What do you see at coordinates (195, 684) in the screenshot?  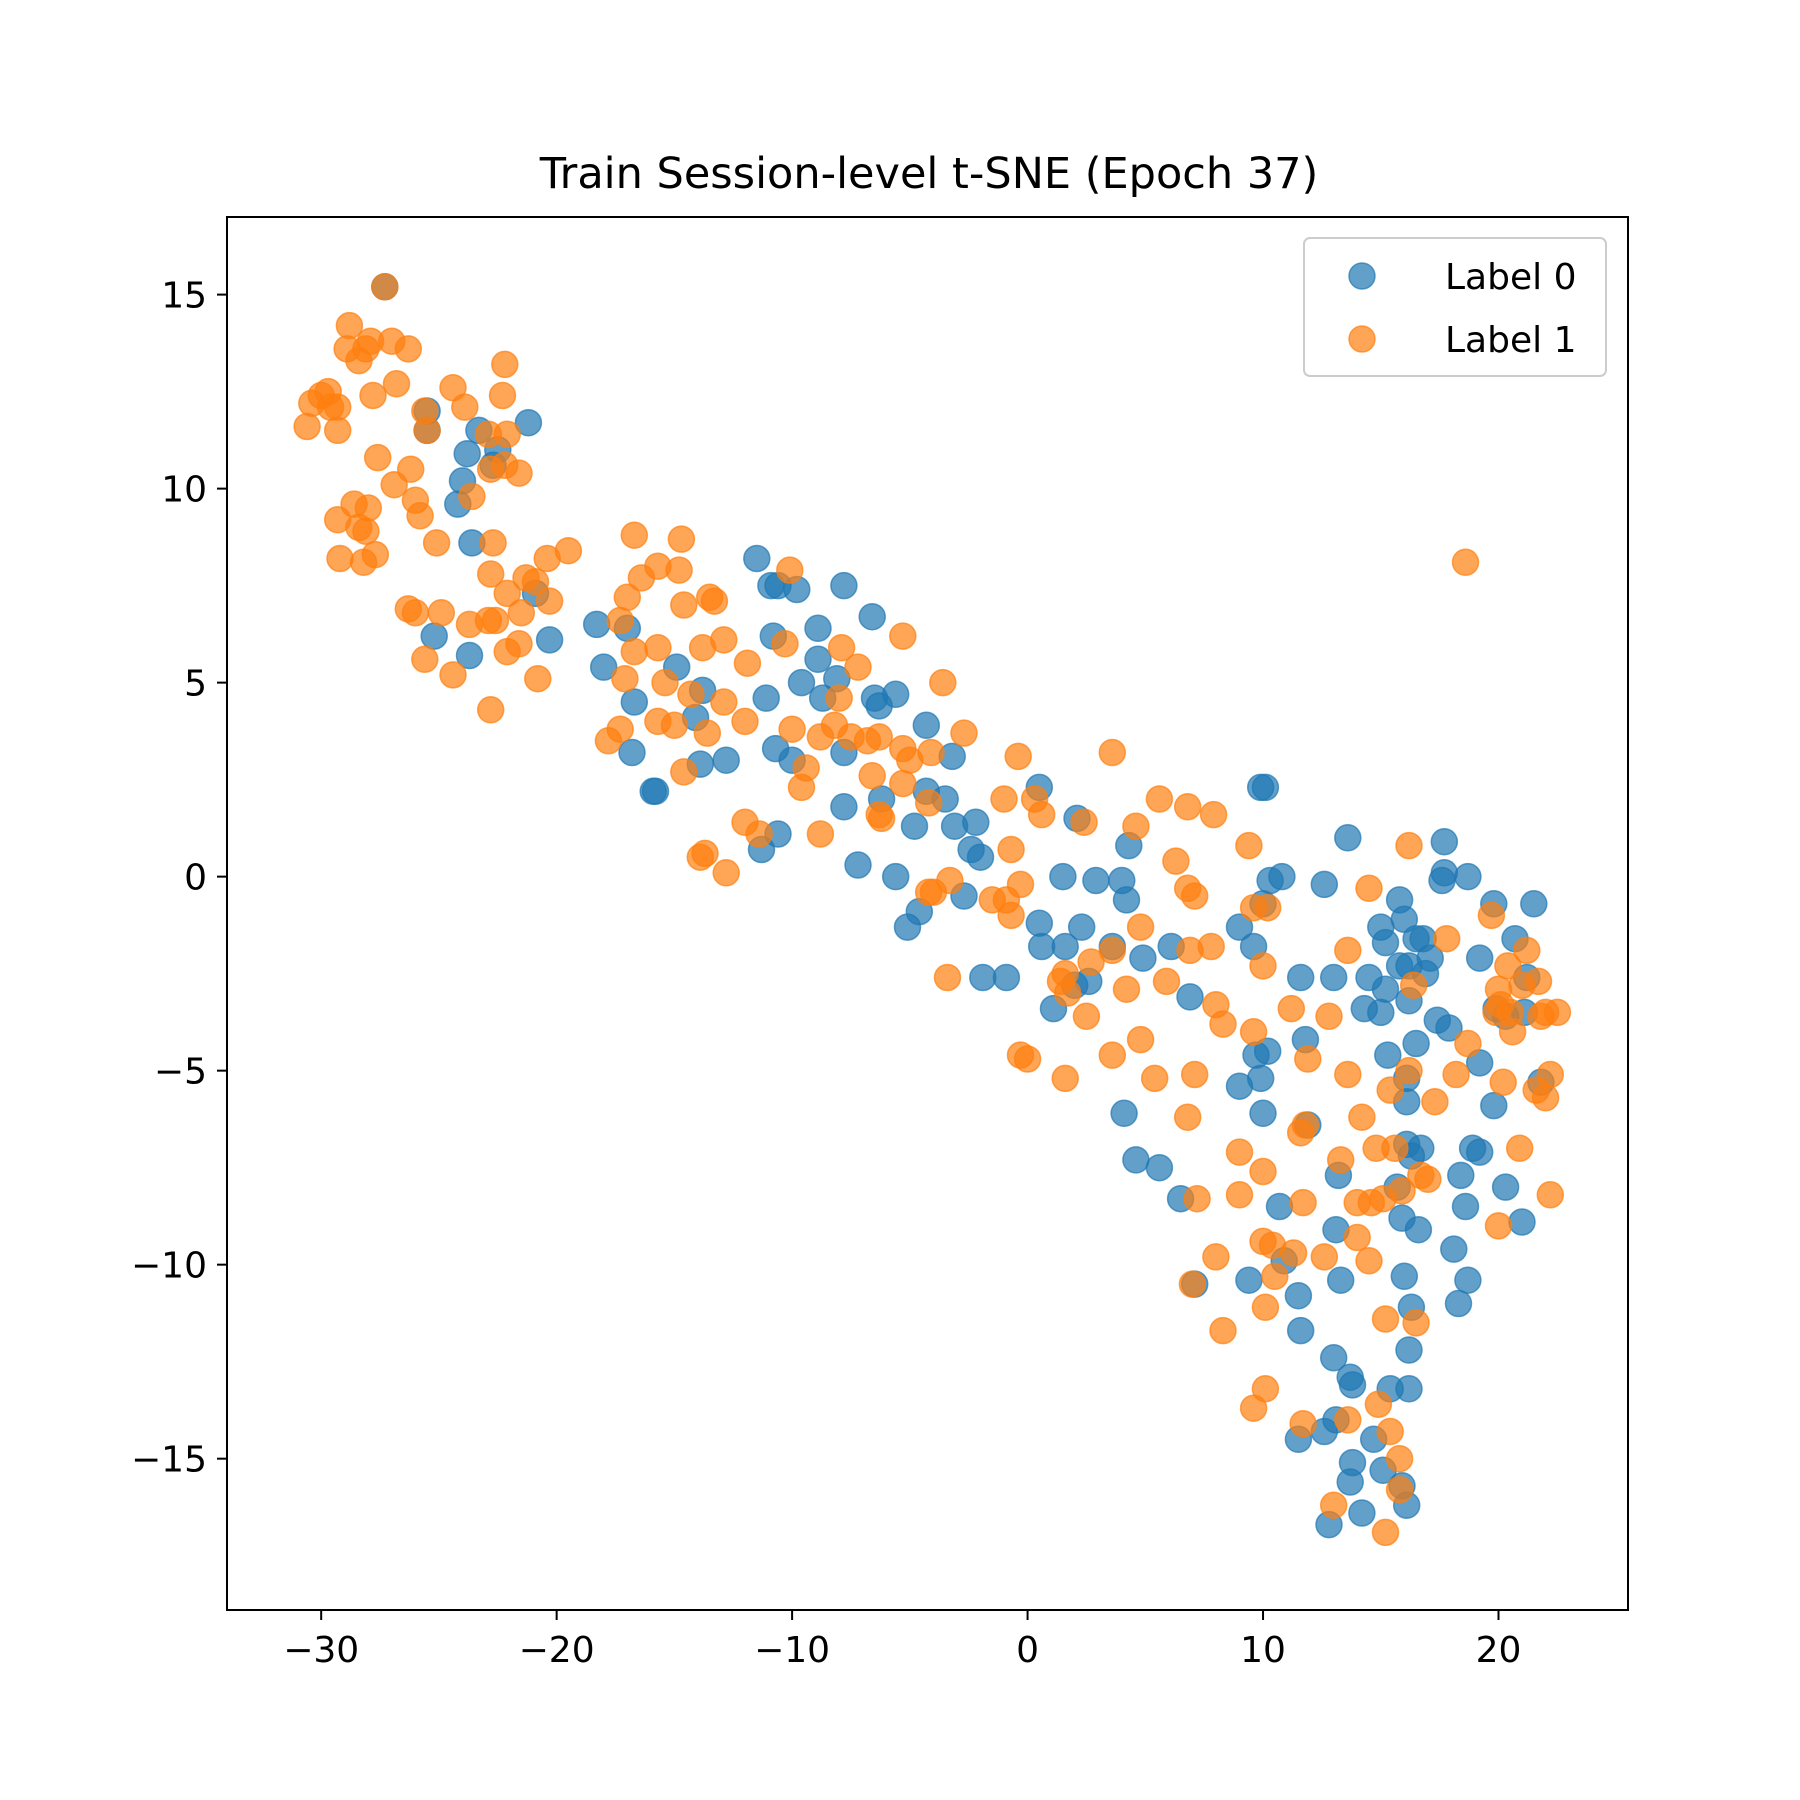 I see `y-tick-label: 5` at bounding box center [195, 684].